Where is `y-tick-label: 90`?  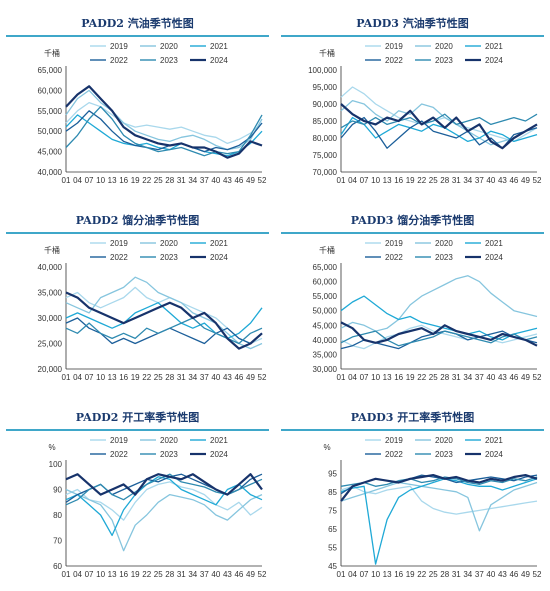
y-tick-label: 90 is located at coordinates (57, 490).